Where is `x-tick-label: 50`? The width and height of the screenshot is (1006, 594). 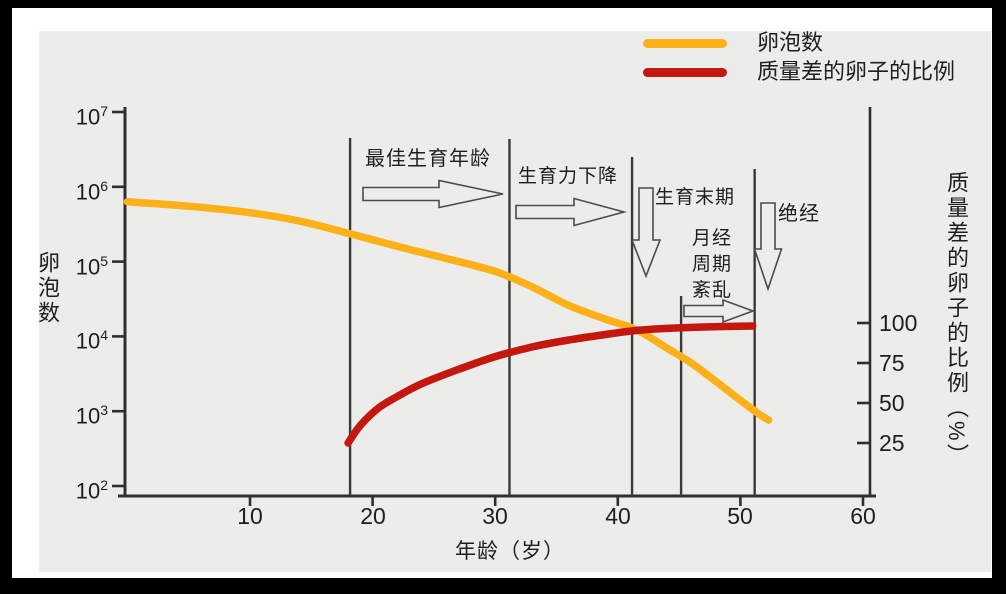 x-tick-label: 50 is located at coordinates (740, 516).